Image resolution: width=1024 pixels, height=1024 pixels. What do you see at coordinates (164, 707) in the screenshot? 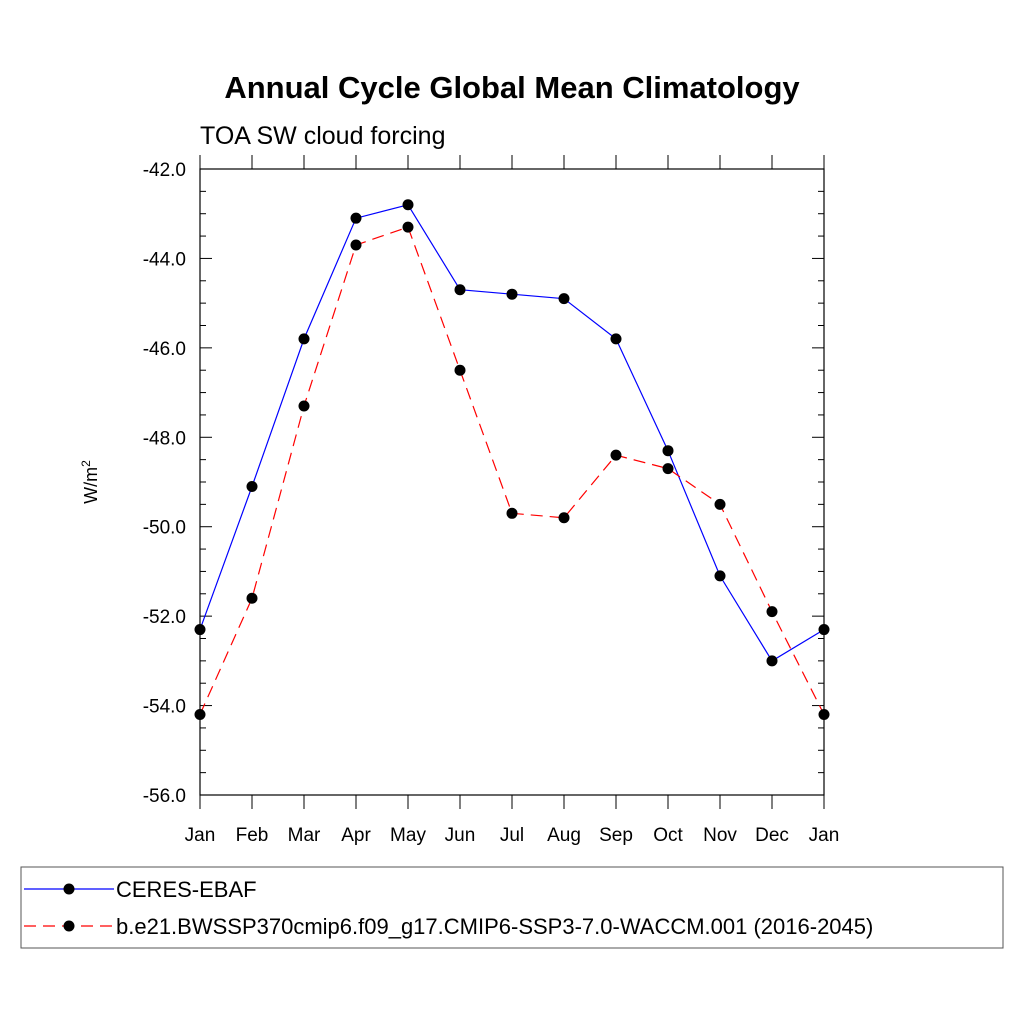
I see `y-tick-label: -54.0` at bounding box center [164, 707].